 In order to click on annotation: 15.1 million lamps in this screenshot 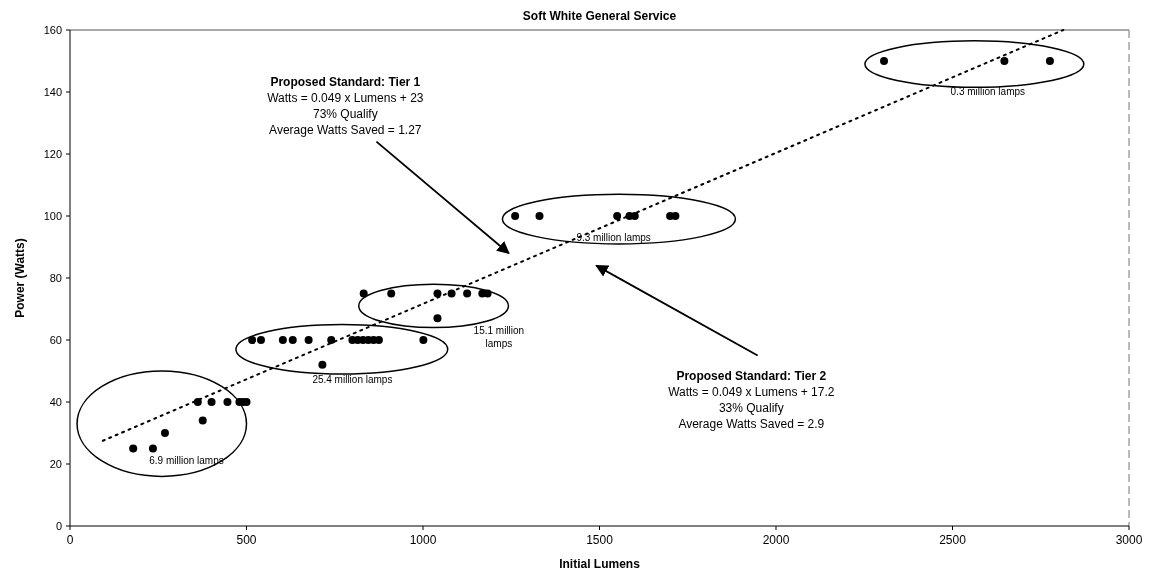, I will do `click(499, 336)`.